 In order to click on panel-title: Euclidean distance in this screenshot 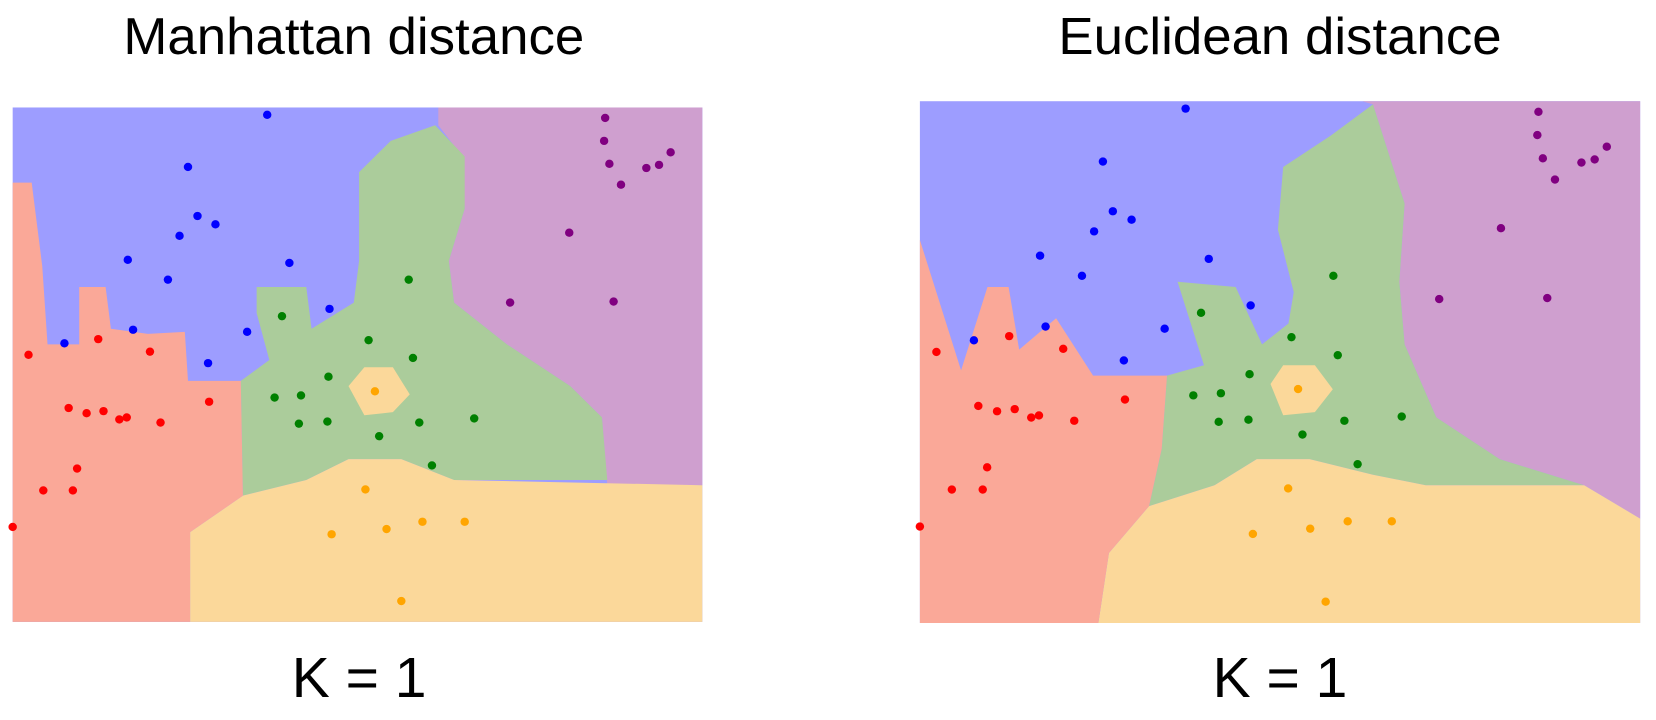, I will do `click(1279, 37)`.